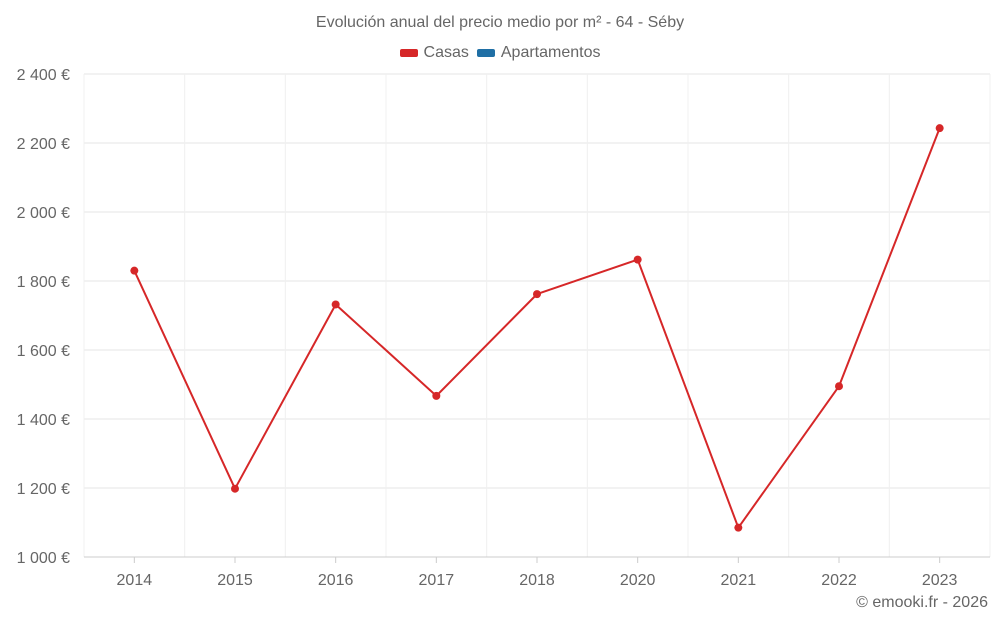  I want to click on x-tick-label: 2022, so click(839, 580).